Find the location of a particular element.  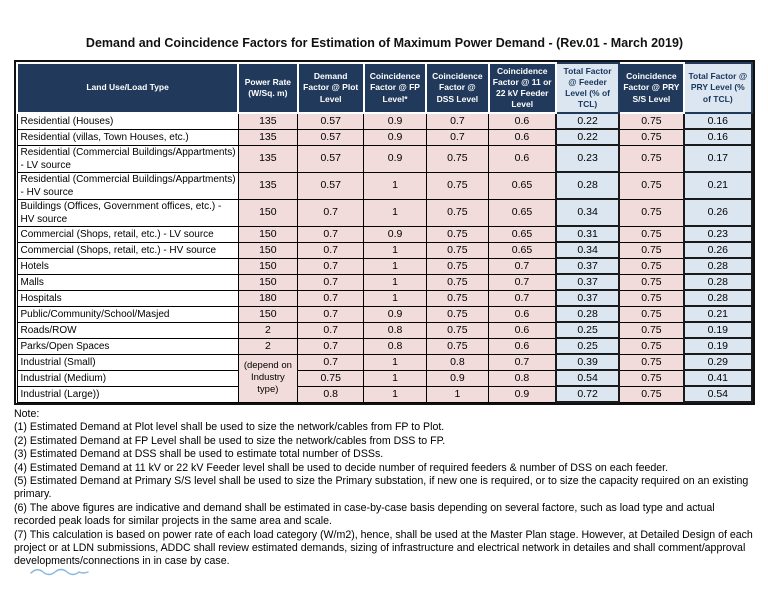

value-cell: 0.41 is located at coordinates (718, 378).